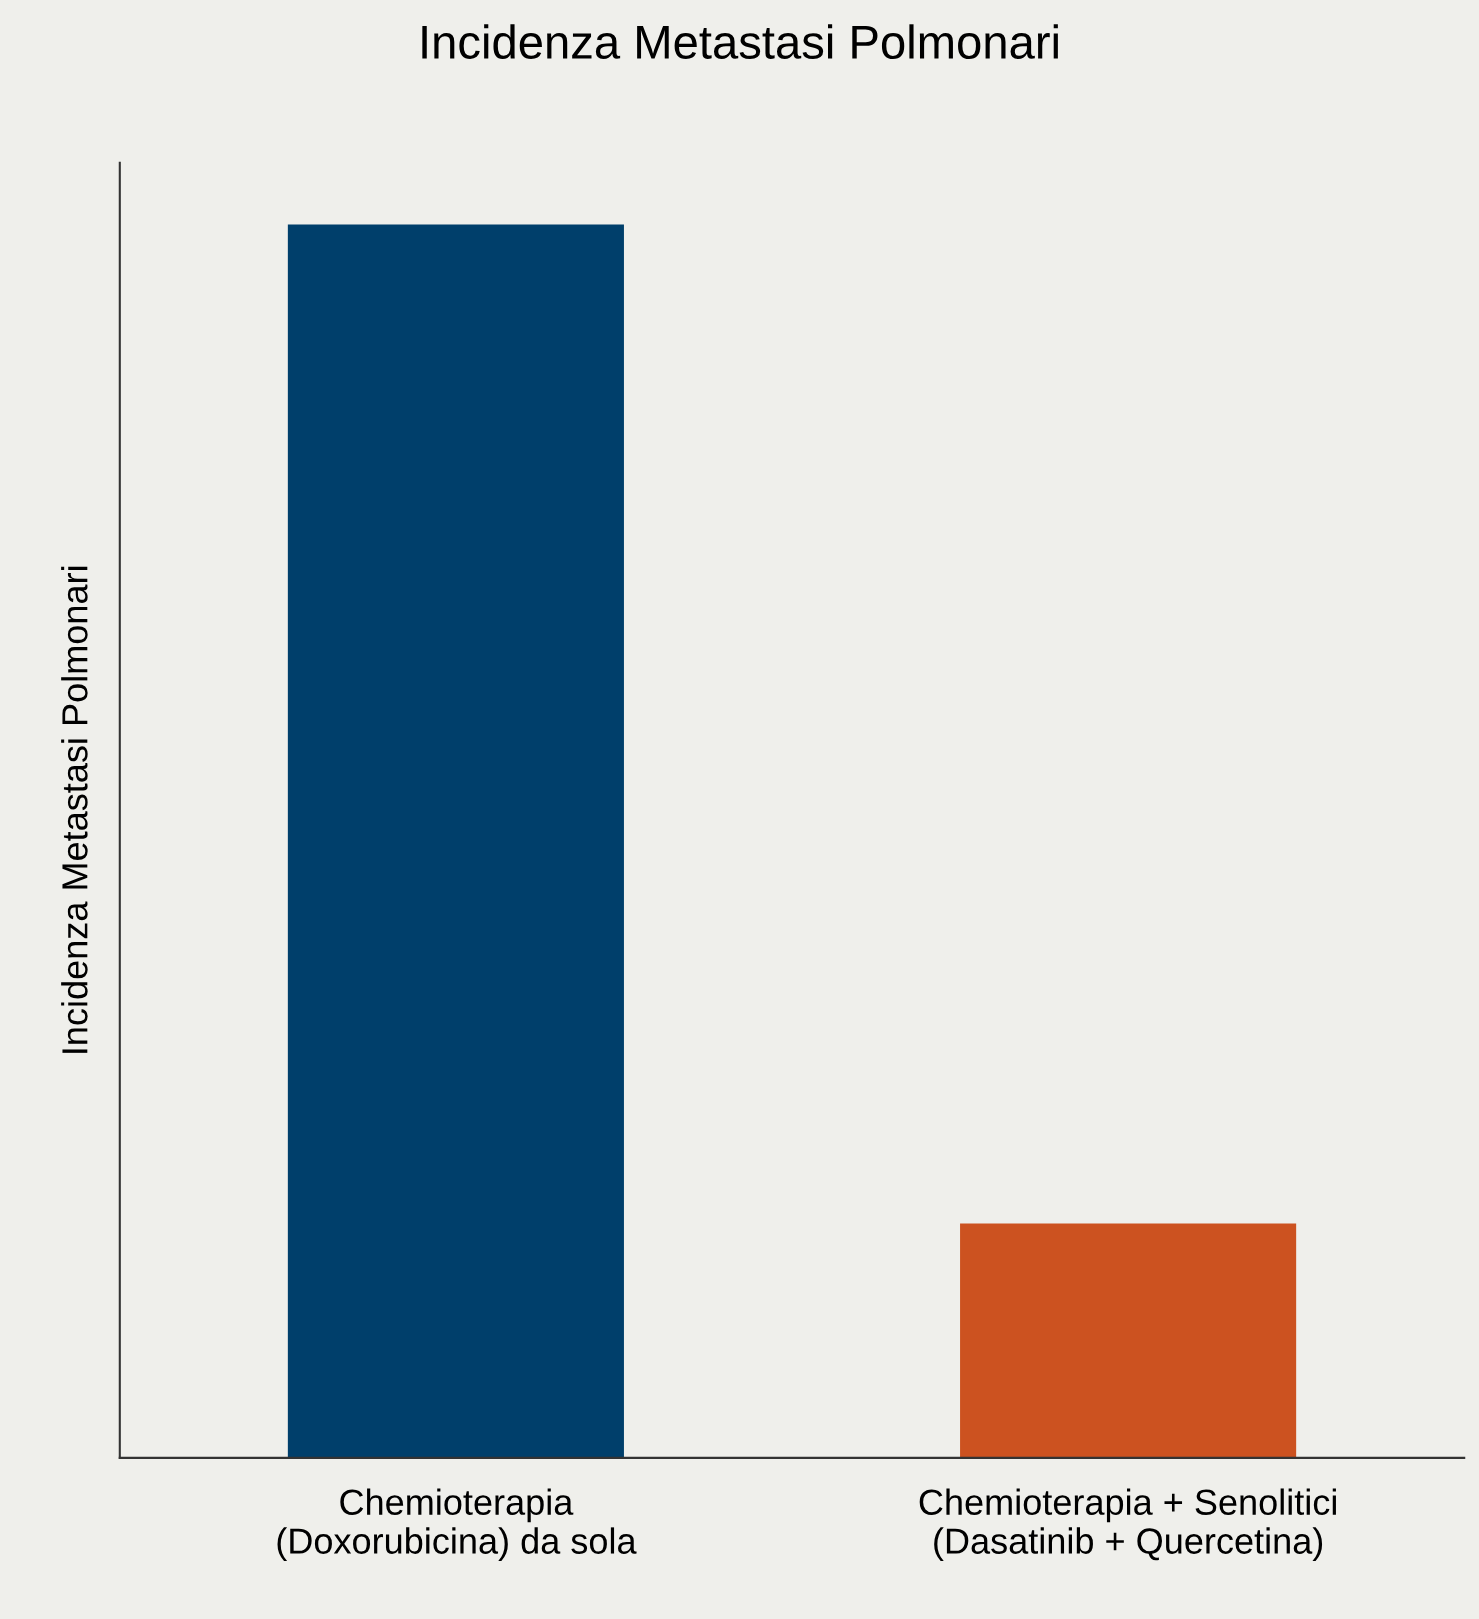  Describe the element at coordinates (1127, 1525) in the screenshot. I see `x-tick-label: Chemioterapia + Senolitici (Dasatinib + Quercetina)` at that location.